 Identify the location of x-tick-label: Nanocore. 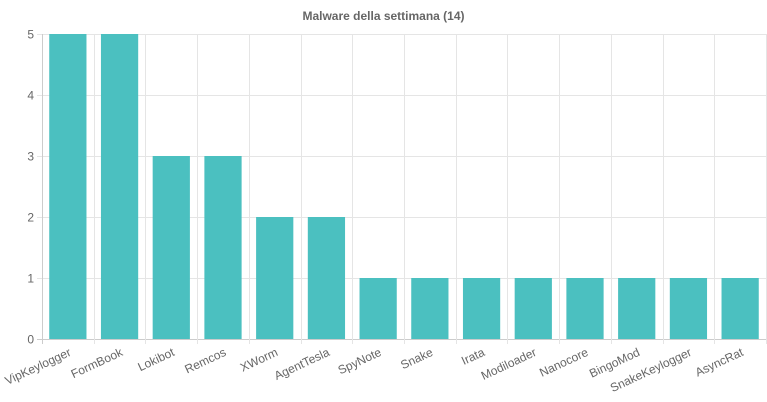
(563, 362).